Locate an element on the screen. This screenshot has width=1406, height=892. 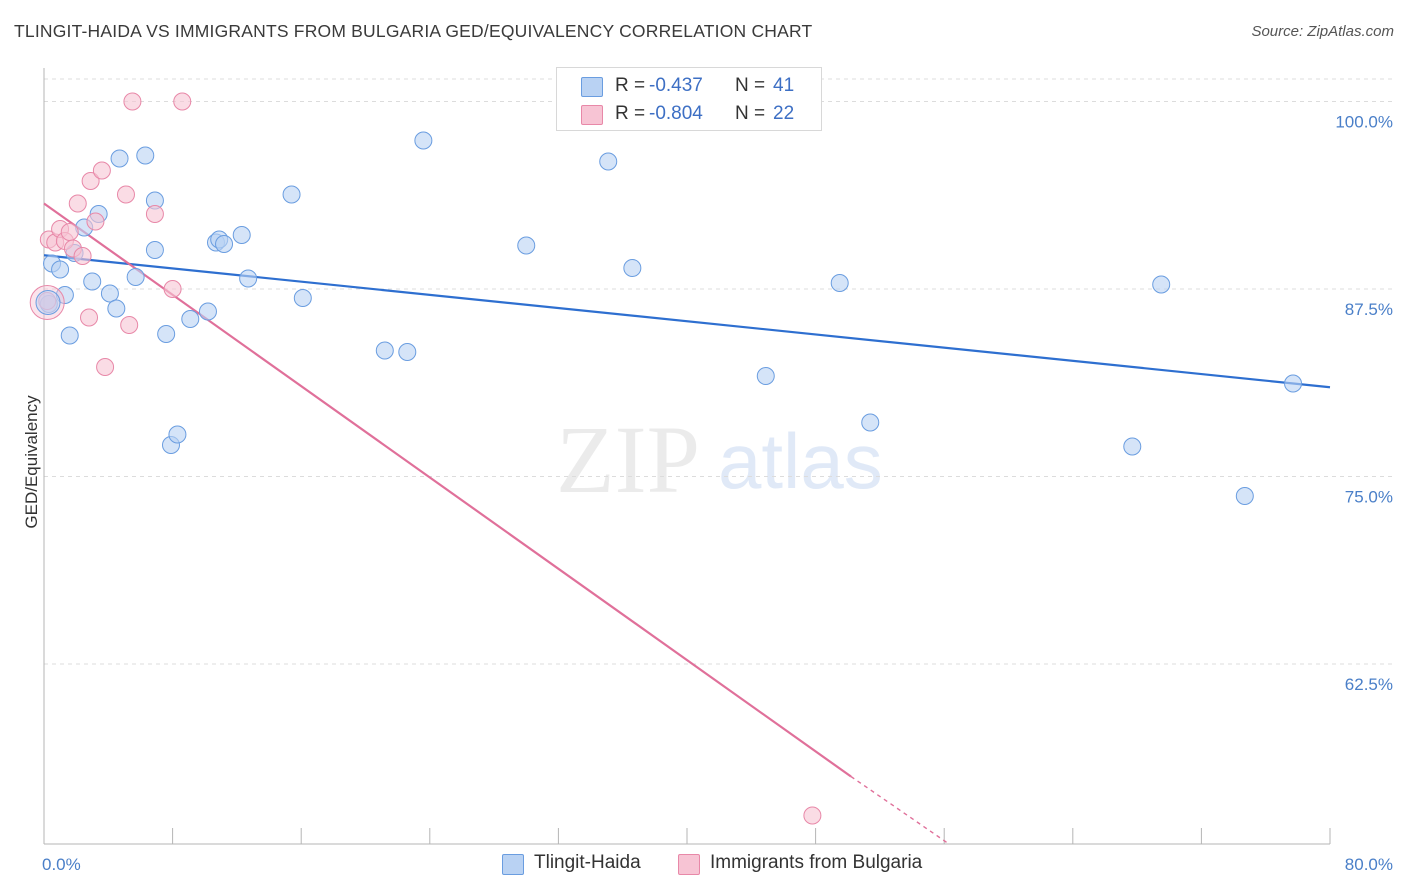
legend-r-value: -0.437 is located at coordinates (676, 85).